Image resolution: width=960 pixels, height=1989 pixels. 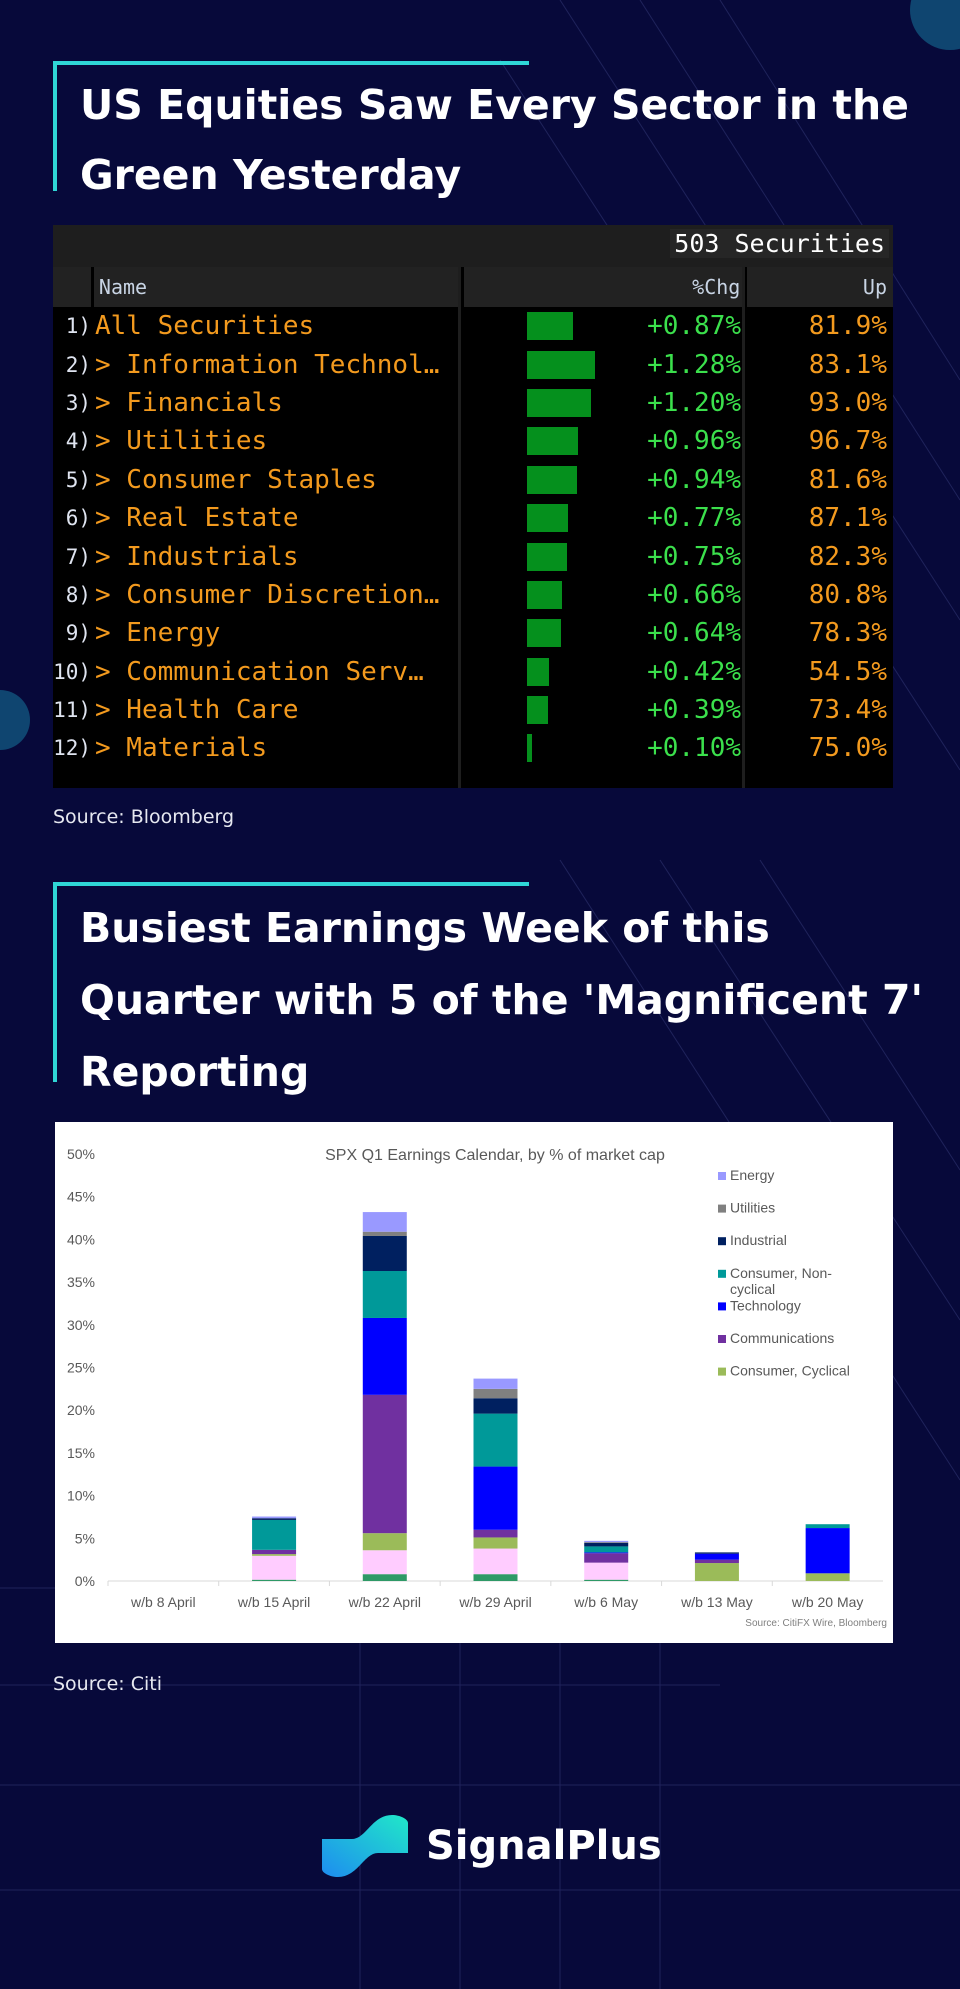 What do you see at coordinates (72, 710) in the screenshot?
I see `row-index: 11)` at bounding box center [72, 710].